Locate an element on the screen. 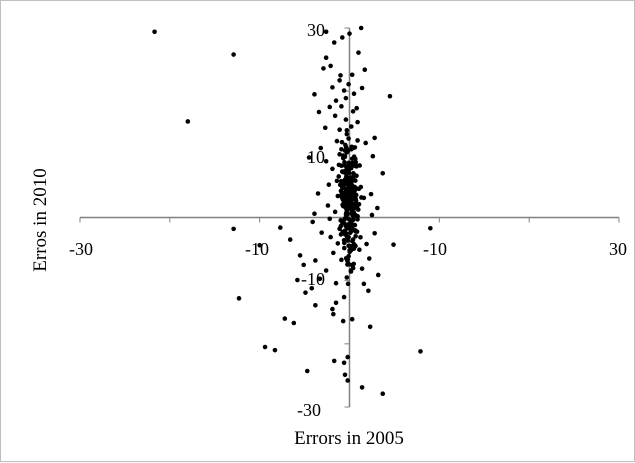  y-axis-title: Erros in 2010 is located at coordinates (40, 219).